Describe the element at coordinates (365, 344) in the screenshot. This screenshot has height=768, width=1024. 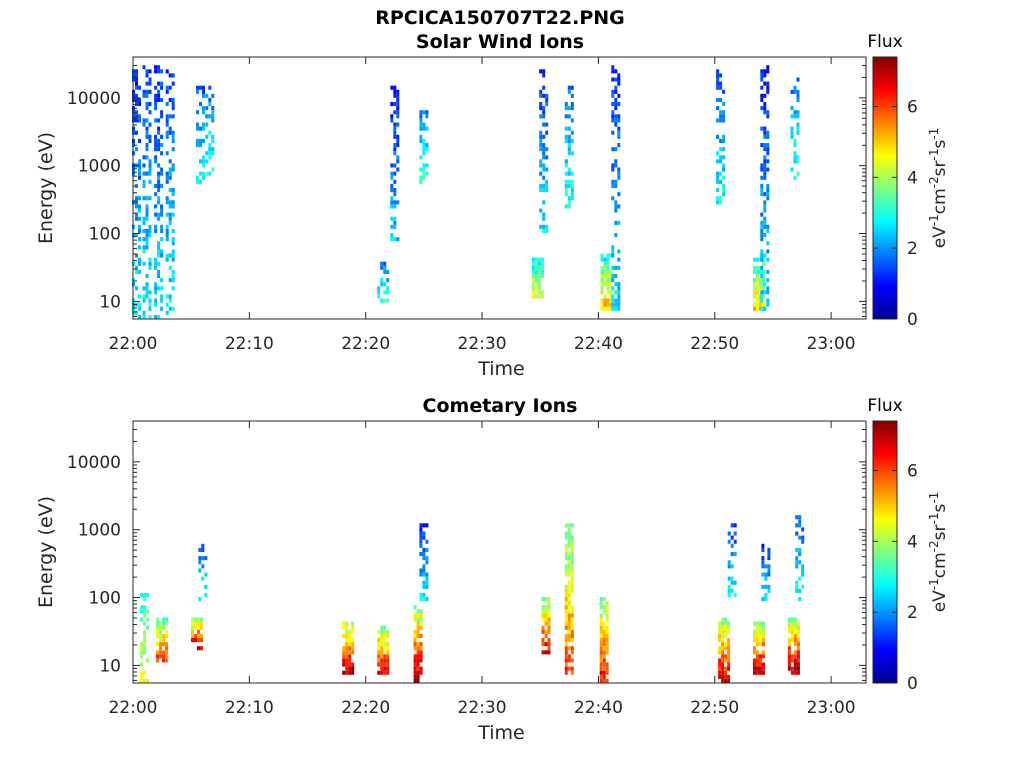
I see `x-tick-label: 22:20` at that location.